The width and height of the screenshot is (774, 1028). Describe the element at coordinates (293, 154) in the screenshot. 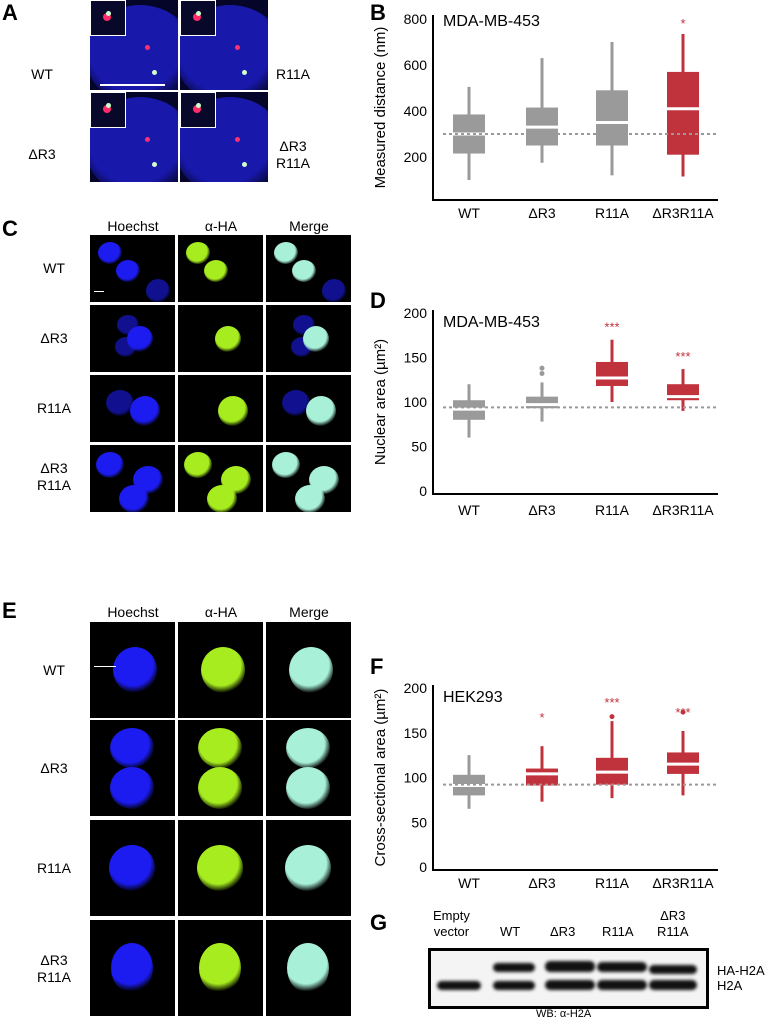

I see `panel-a-label-dr3r11a: ΔR3 R11A` at that location.